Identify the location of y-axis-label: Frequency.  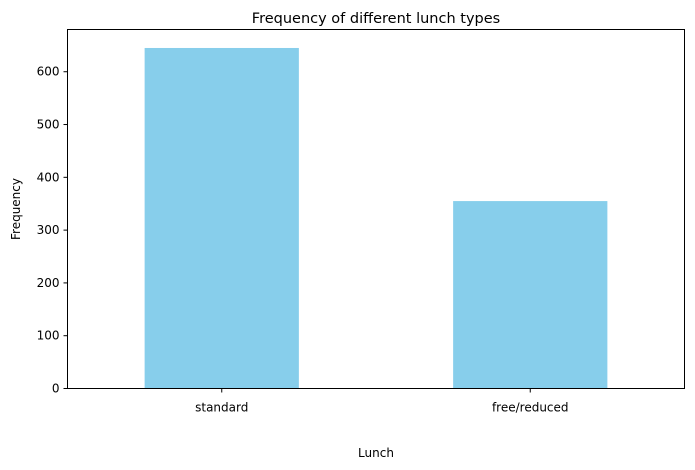
(16, 209).